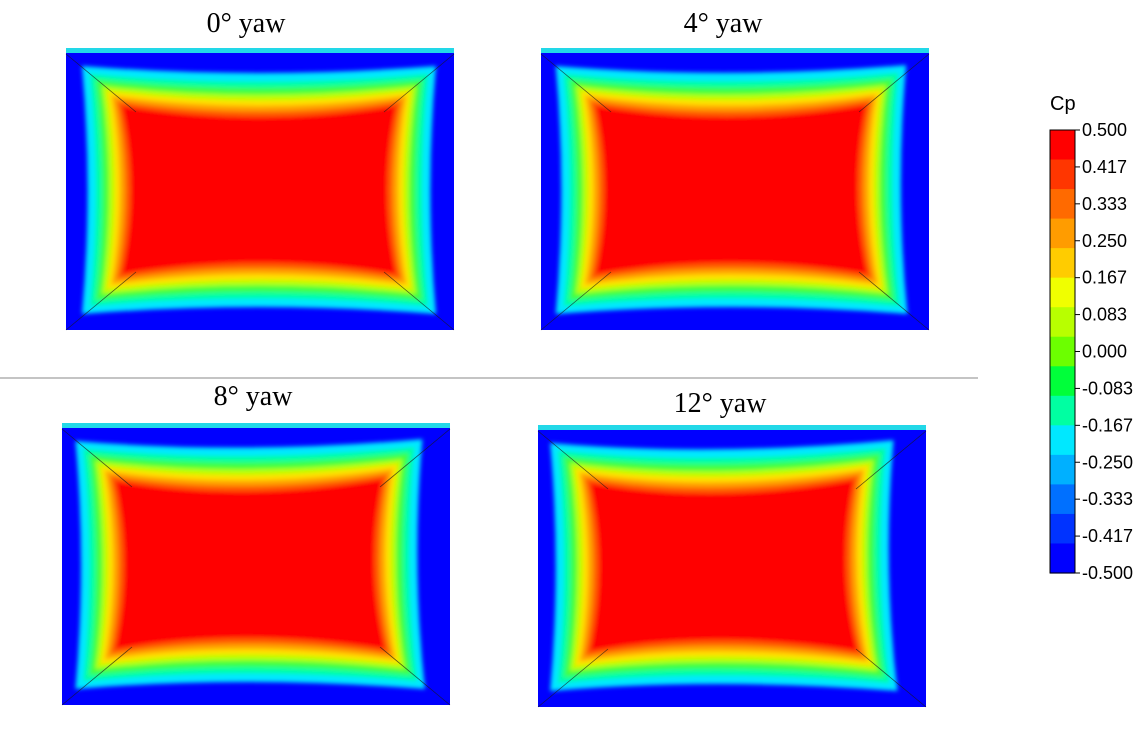 The height and width of the screenshot is (749, 1139). Describe the element at coordinates (1107, 499) in the screenshot. I see `colorbar-tick-label: -0.333` at that location.